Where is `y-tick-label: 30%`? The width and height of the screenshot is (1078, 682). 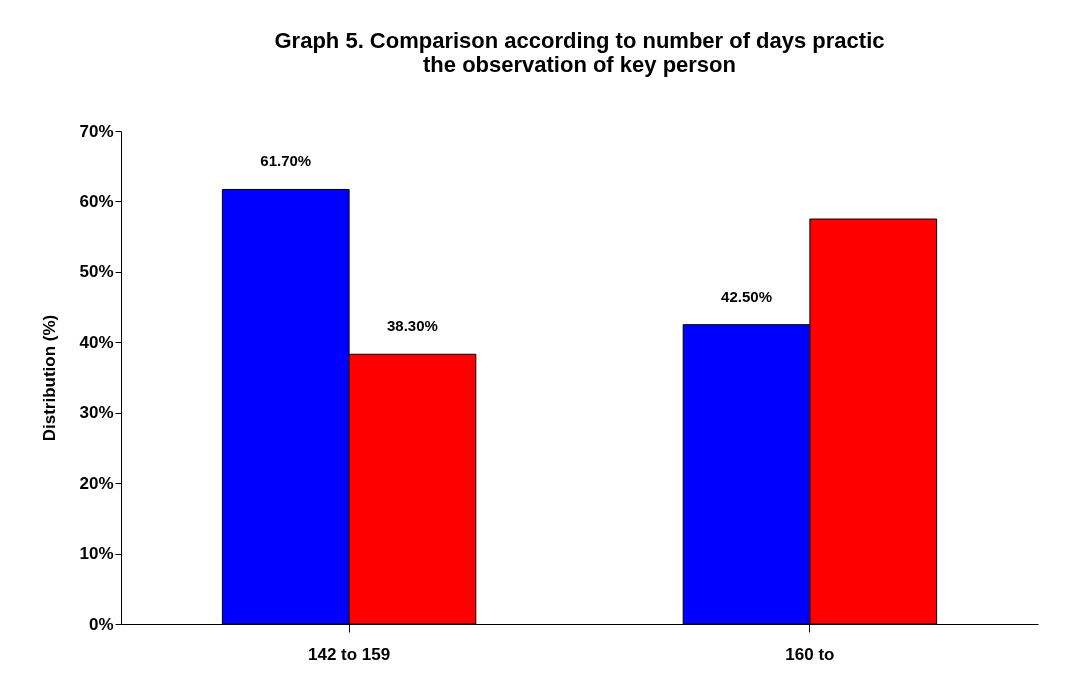
y-tick-label: 30% is located at coordinates (96, 413).